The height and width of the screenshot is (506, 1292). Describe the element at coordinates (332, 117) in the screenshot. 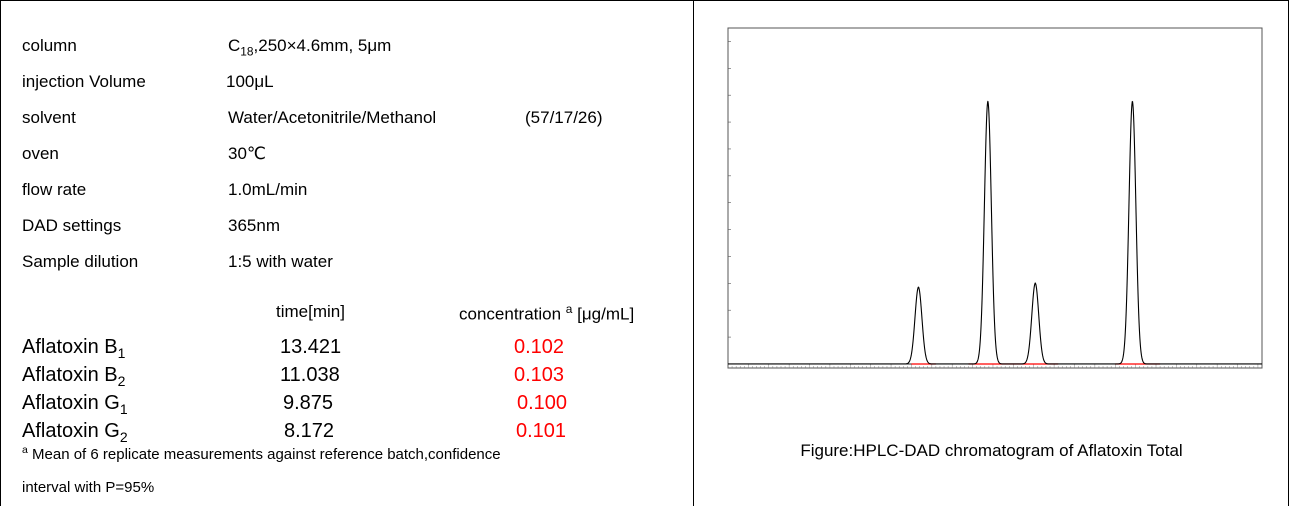

I see `param-value: Water/Acetonitrile/Methanol` at that location.